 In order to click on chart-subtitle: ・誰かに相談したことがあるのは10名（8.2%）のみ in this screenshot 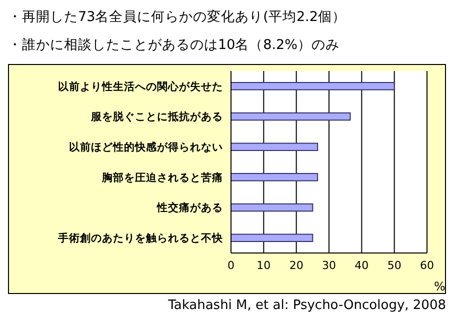, I will do `click(174, 45)`.